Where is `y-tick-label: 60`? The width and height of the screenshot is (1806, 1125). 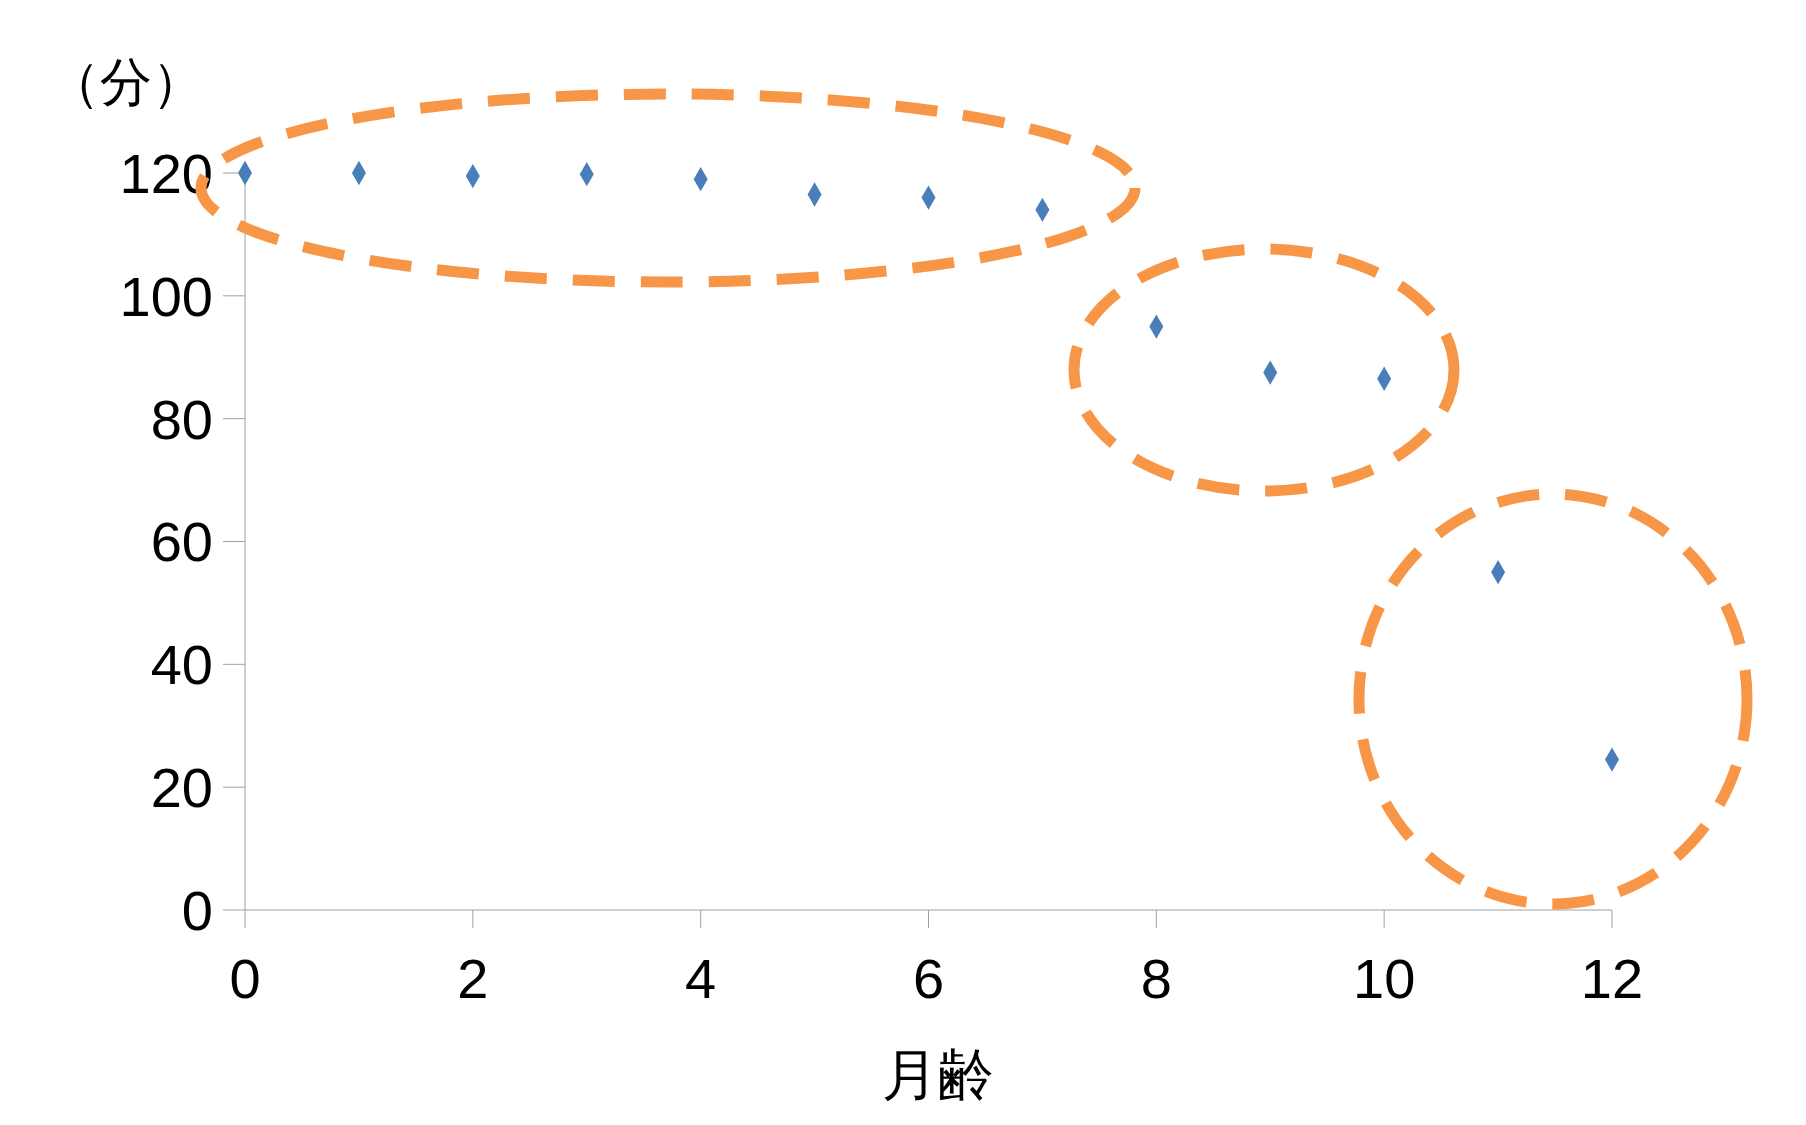 y-tick-label: 60 is located at coordinates (181, 542).